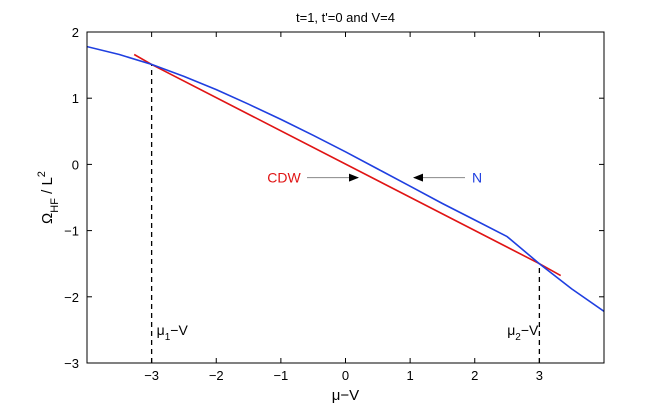 Image resolution: width=666 pixels, height=410 pixels. Describe the element at coordinates (75, 164) in the screenshot. I see `y-tick-label: 0` at that location.